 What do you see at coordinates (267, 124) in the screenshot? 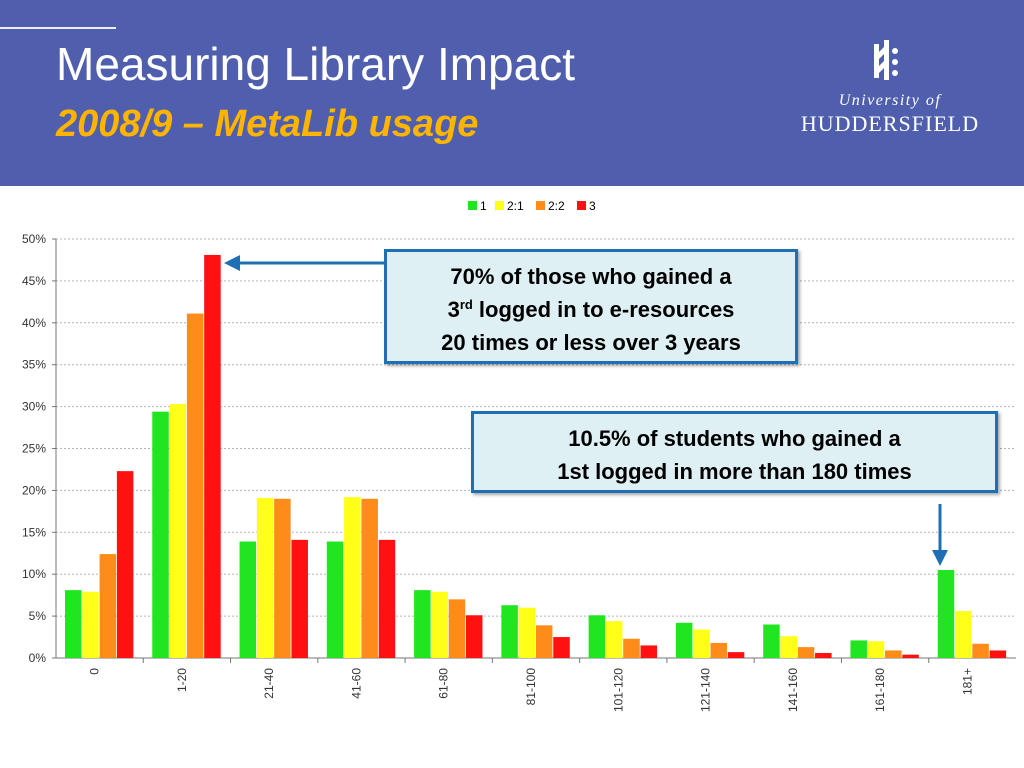
I see `slide-subtitle: 2008/9 – MetaLib usage` at bounding box center [267, 124].